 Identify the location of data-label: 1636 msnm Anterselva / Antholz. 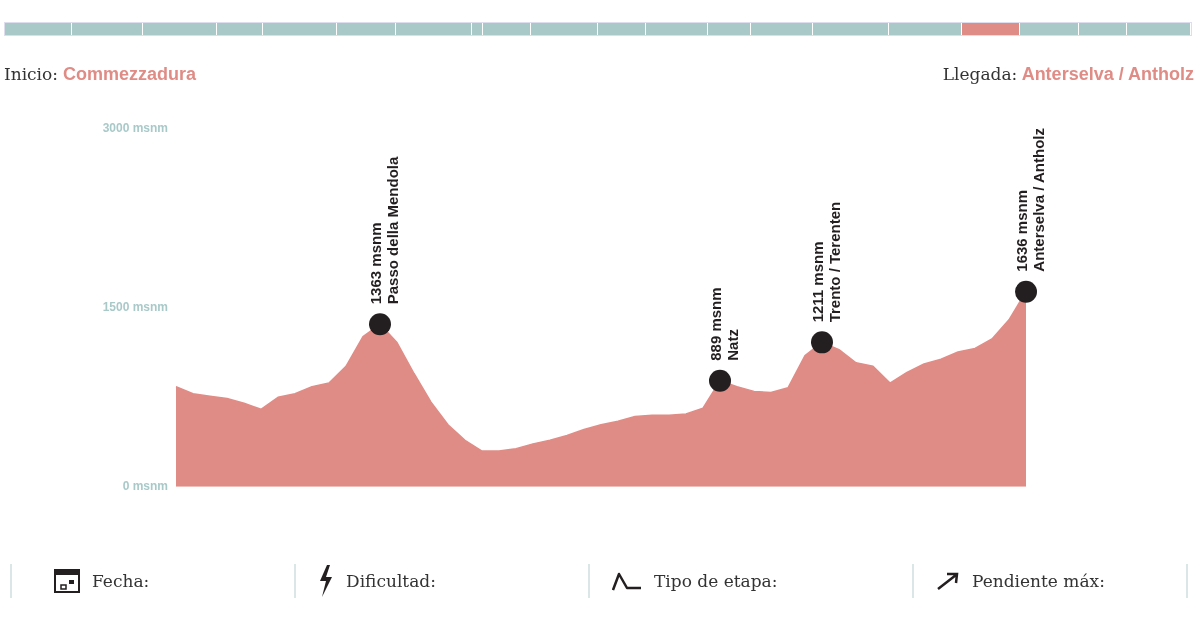
(1030, 200).